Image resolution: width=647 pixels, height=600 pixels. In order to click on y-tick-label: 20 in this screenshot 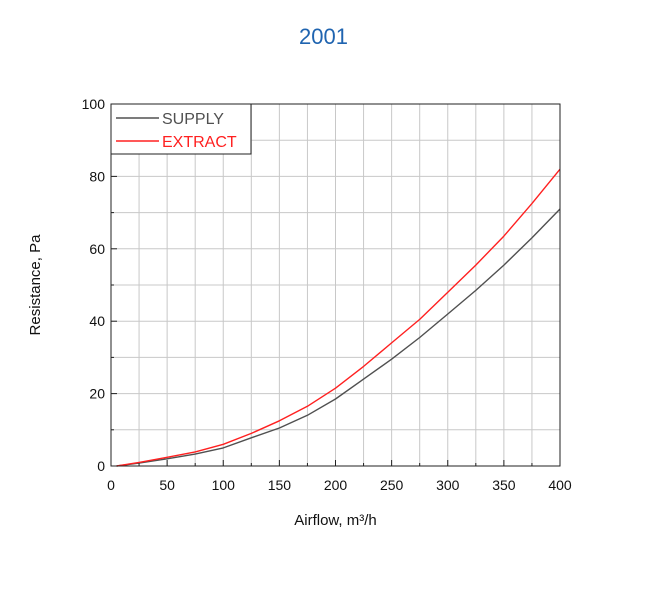, I will do `click(97, 394)`.